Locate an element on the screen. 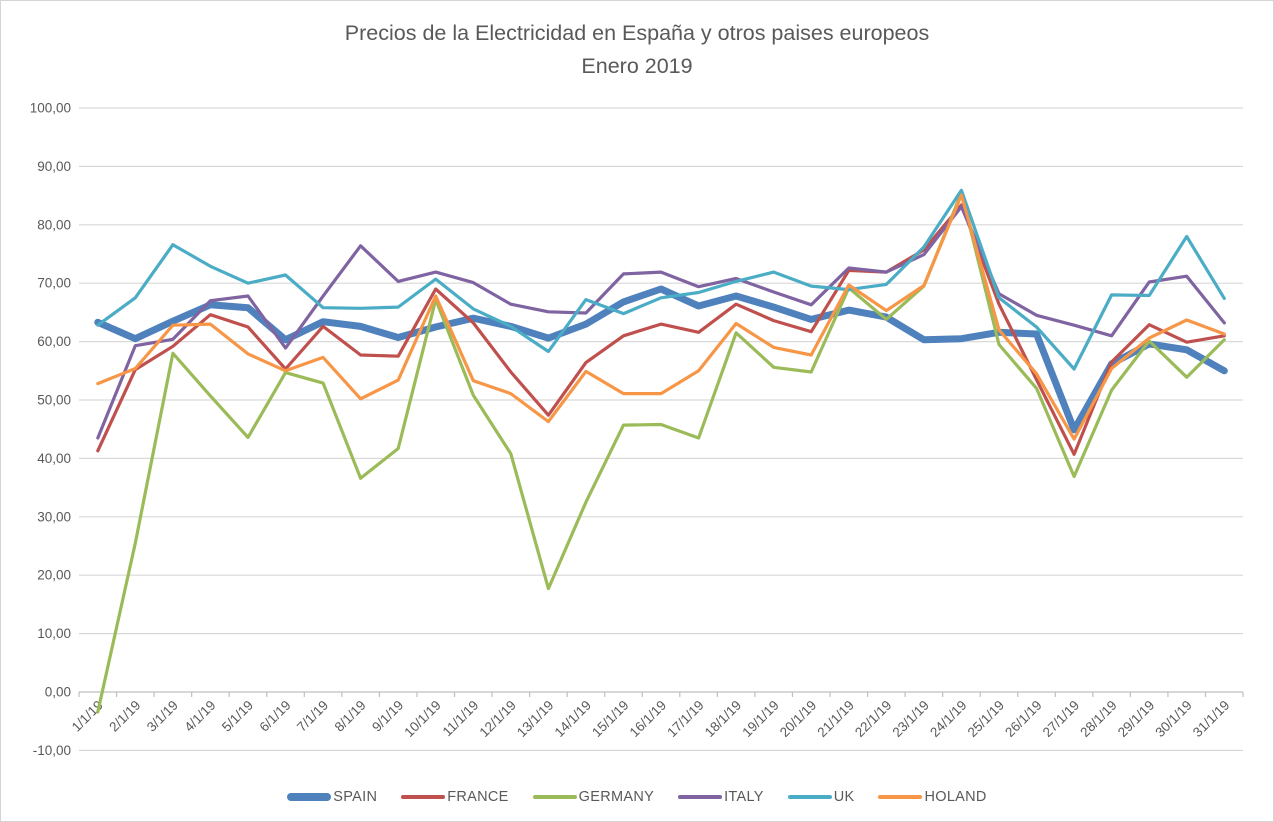  legend-item-GERMANY: GERMANY is located at coordinates (593, 797).